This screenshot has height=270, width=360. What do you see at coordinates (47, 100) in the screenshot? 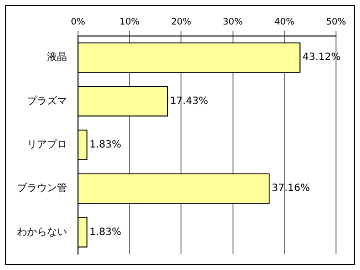
I see `y-tick-label: プラズマ` at bounding box center [47, 100].